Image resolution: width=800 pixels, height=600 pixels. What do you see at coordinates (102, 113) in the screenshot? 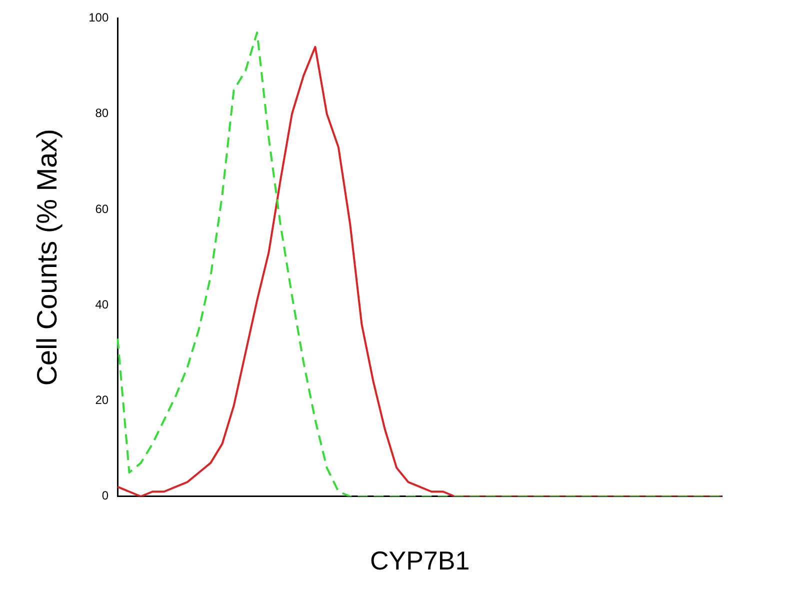
I see `y-tick-label: 80` at bounding box center [102, 113].